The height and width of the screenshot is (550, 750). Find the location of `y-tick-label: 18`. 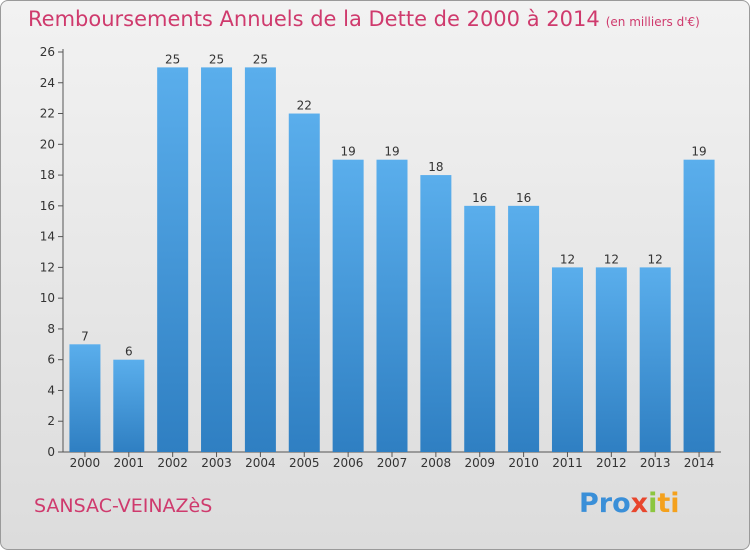

y-tick-label: 18 is located at coordinates (47, 175).